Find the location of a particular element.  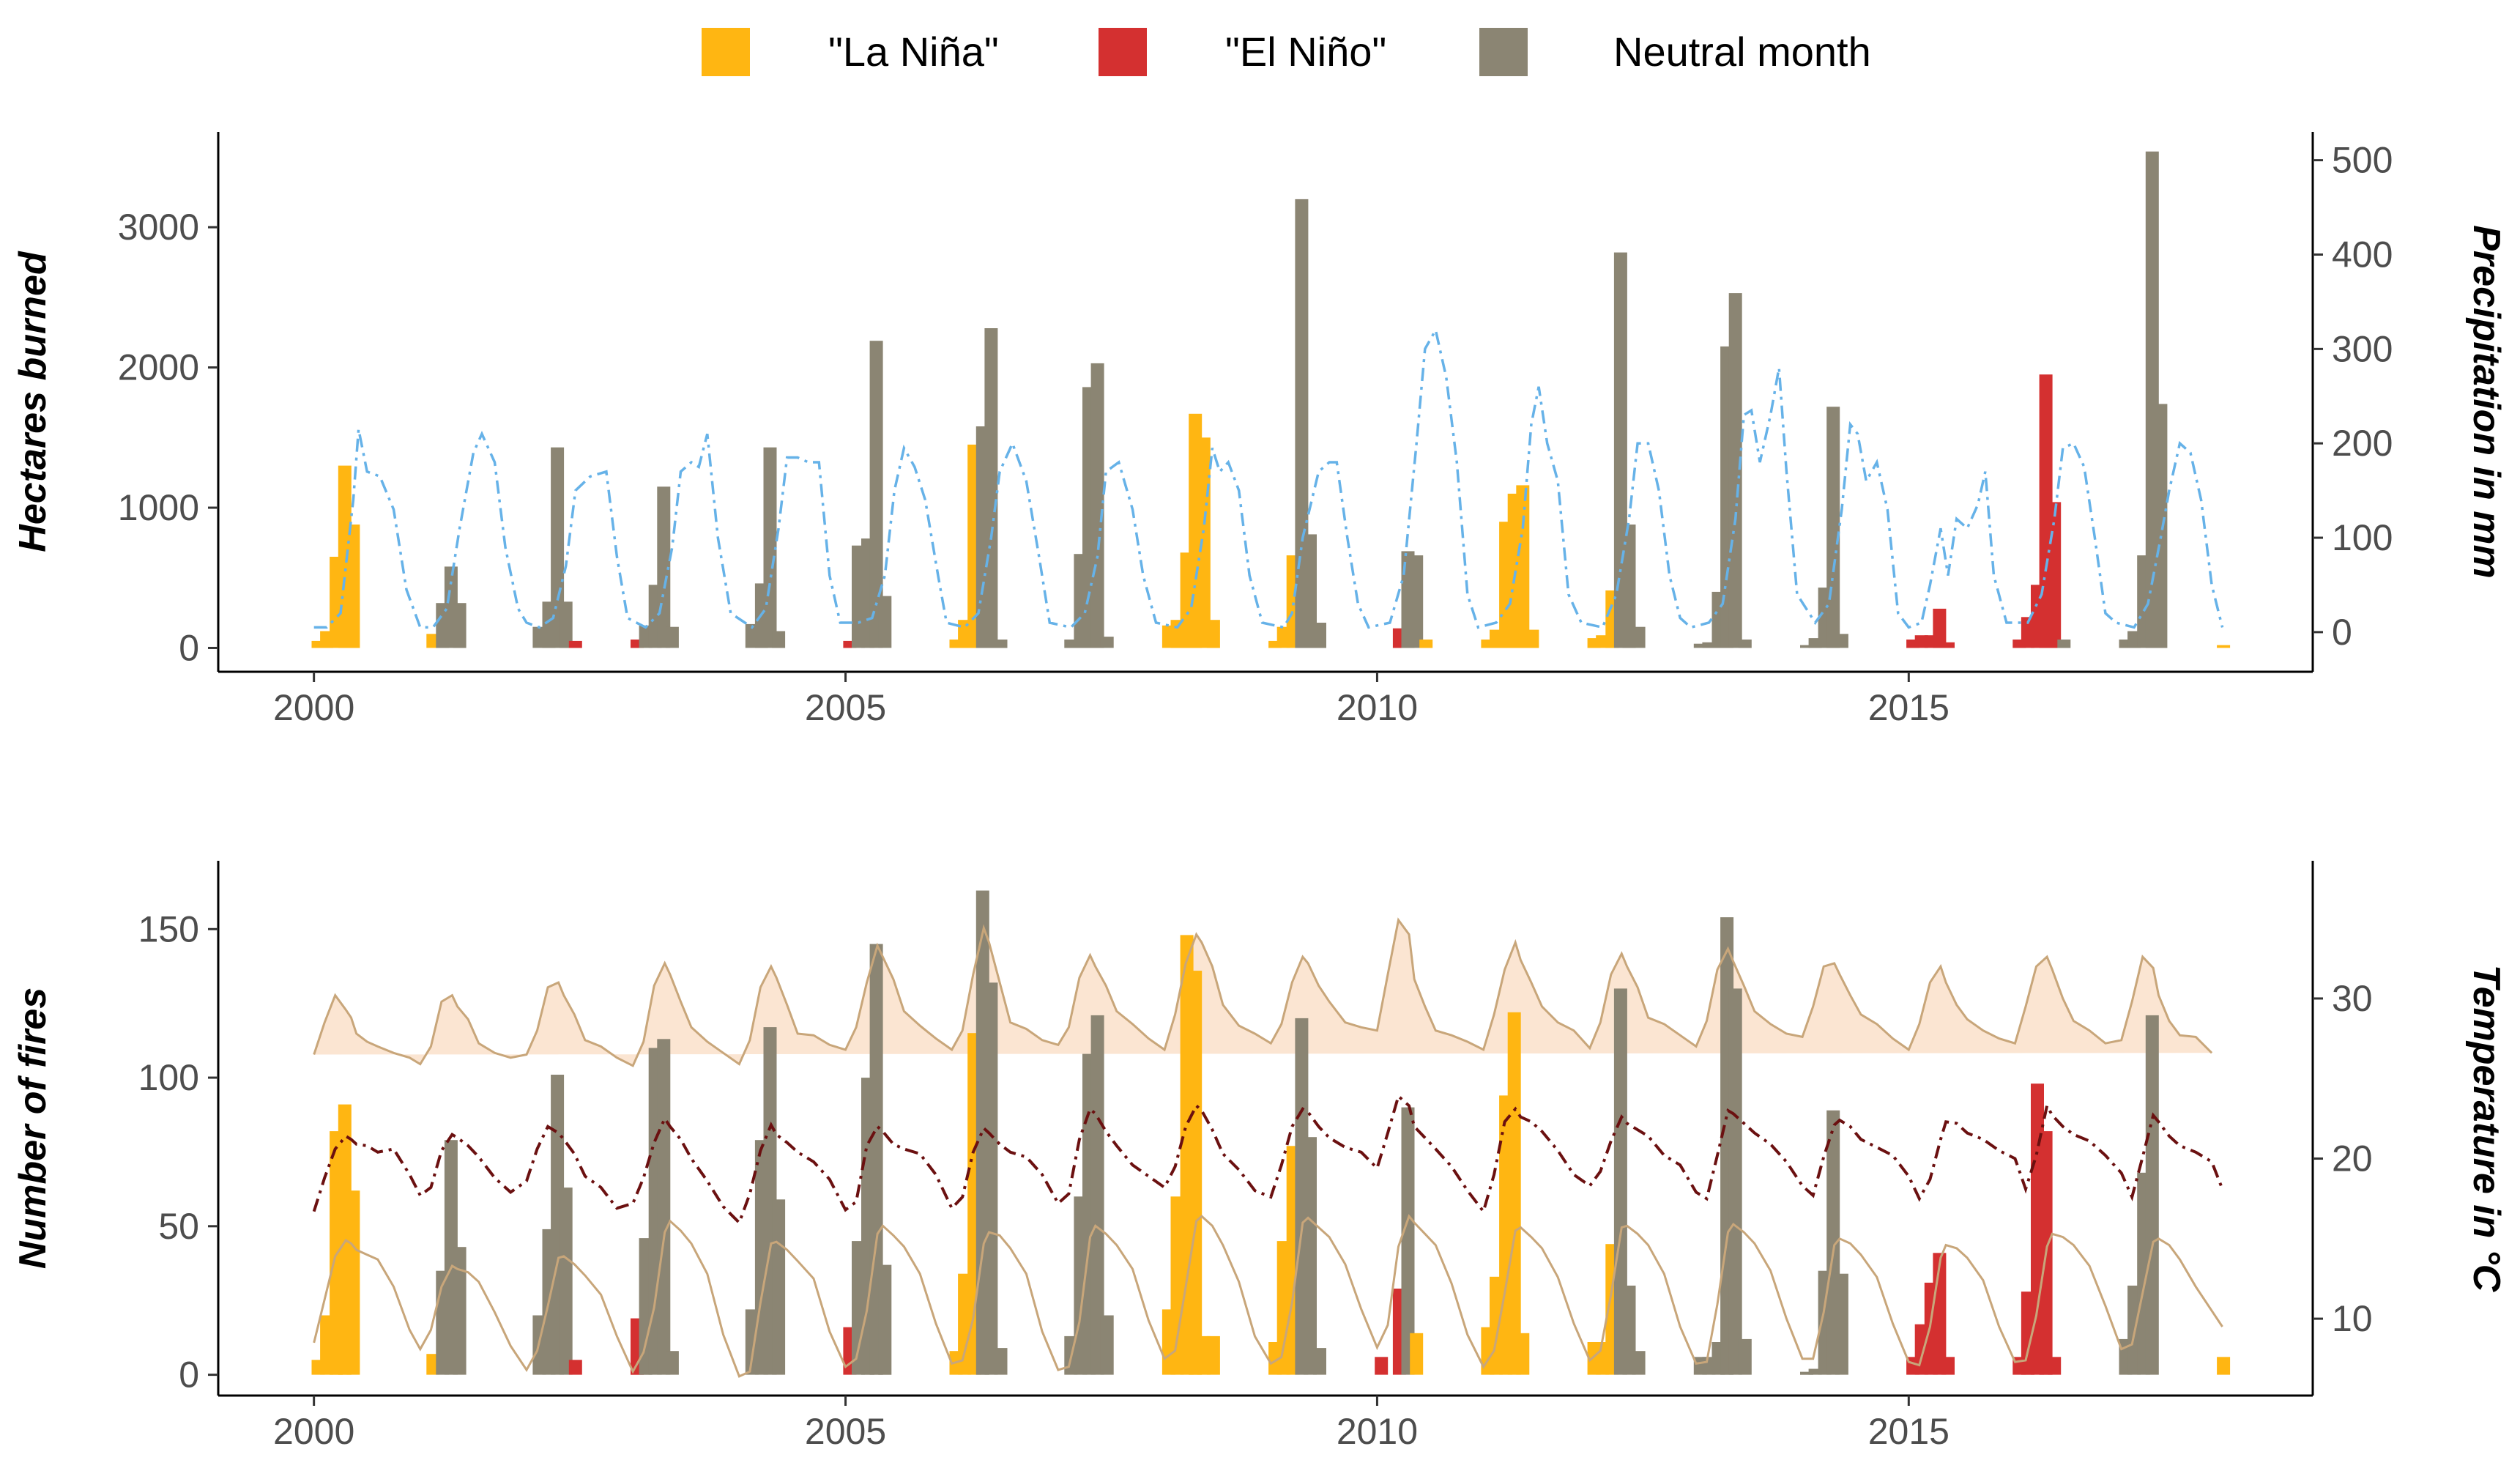

y-tick-label: 150 is located at coordinates (168, 929).